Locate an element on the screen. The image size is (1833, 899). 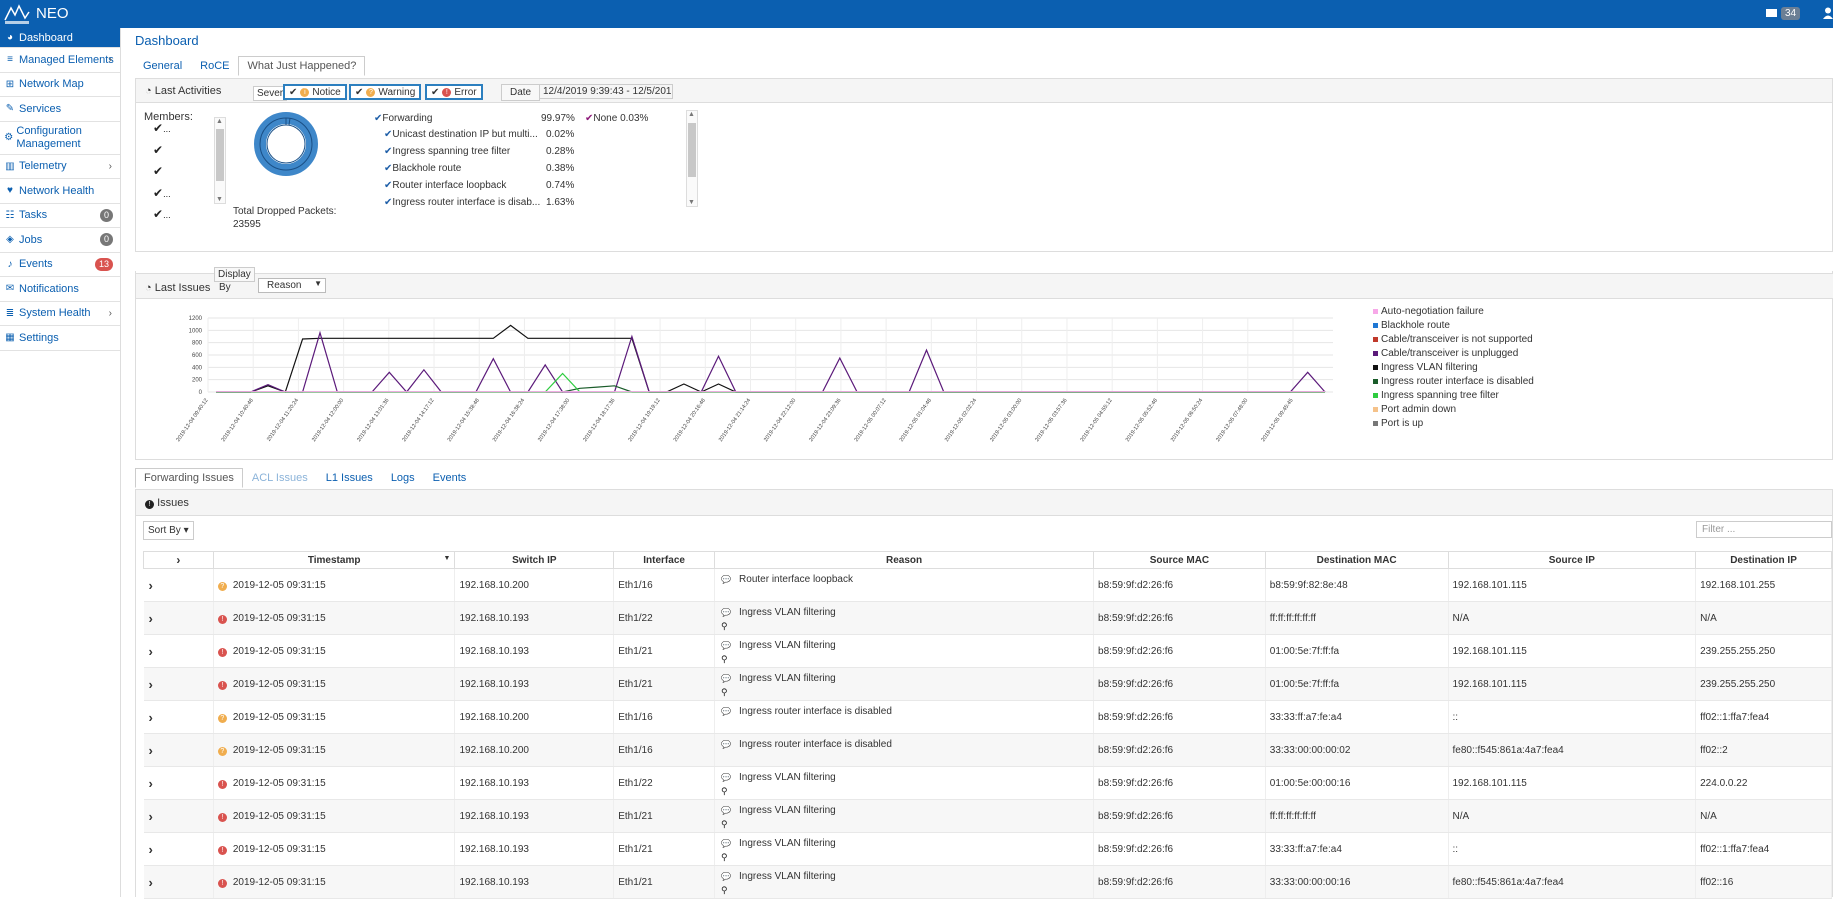
mail-icon is located at coordinates (1771, 13).